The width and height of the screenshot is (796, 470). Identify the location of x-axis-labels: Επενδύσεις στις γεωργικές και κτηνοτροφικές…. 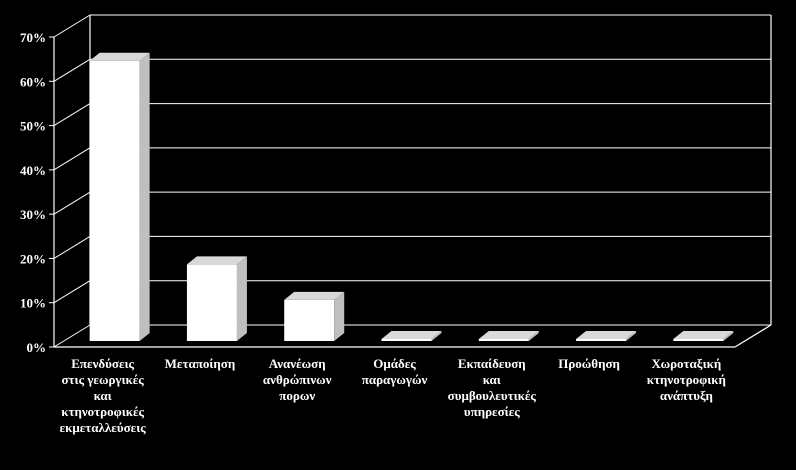
(393, 395).